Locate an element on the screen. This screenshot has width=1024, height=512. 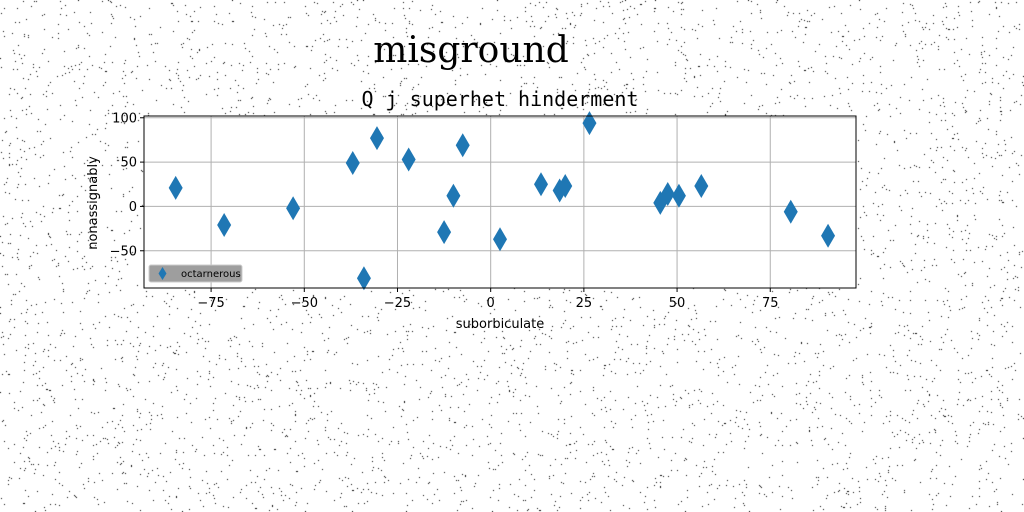
x-tick-label: 0 is located at coordinates (491, 303).